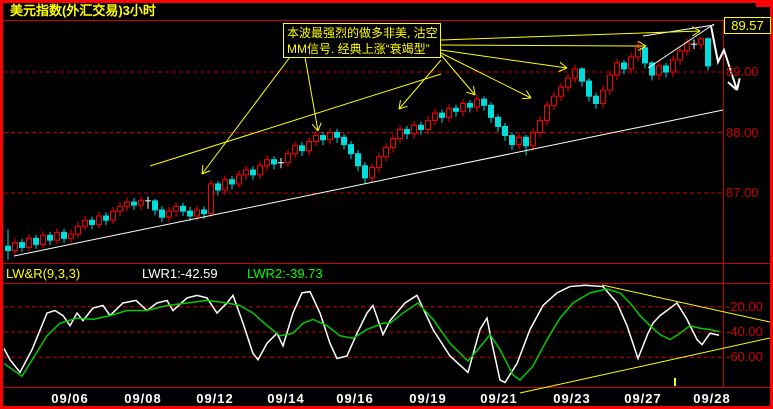 The width and height of the screenshot is (773, 409). I want to click on price-level-label: 89.00, so click(742, 71).